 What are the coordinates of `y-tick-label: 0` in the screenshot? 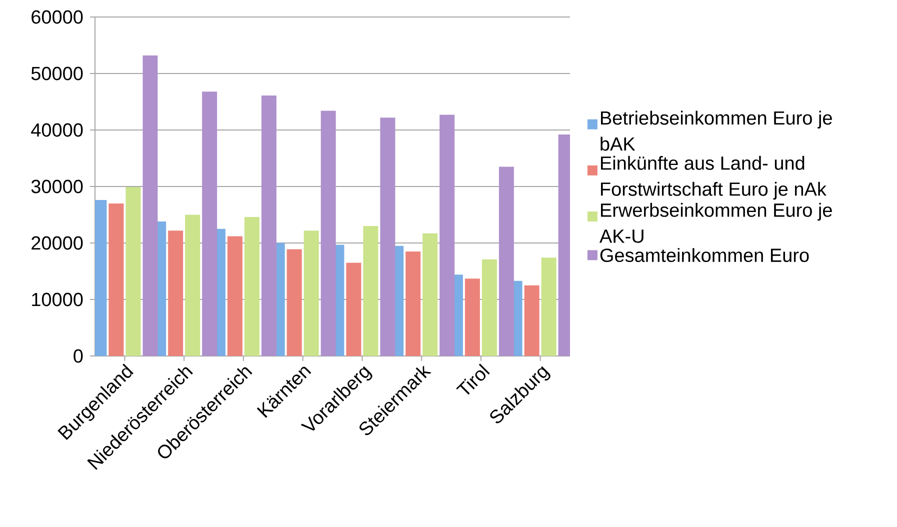 It's located at (78, 356).